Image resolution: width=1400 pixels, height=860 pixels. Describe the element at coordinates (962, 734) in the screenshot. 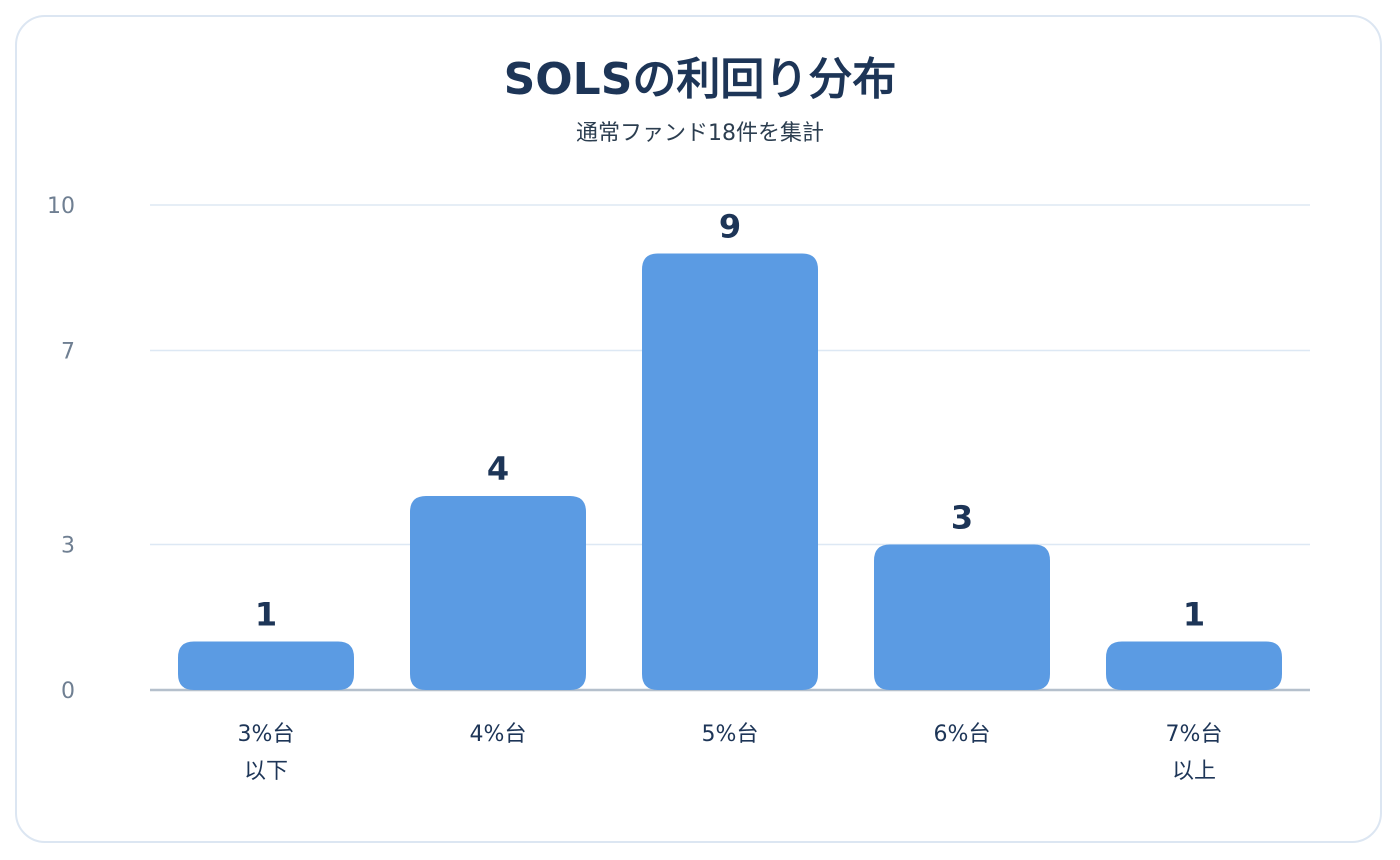

I see `x-tick-label: 6%台` at that location.